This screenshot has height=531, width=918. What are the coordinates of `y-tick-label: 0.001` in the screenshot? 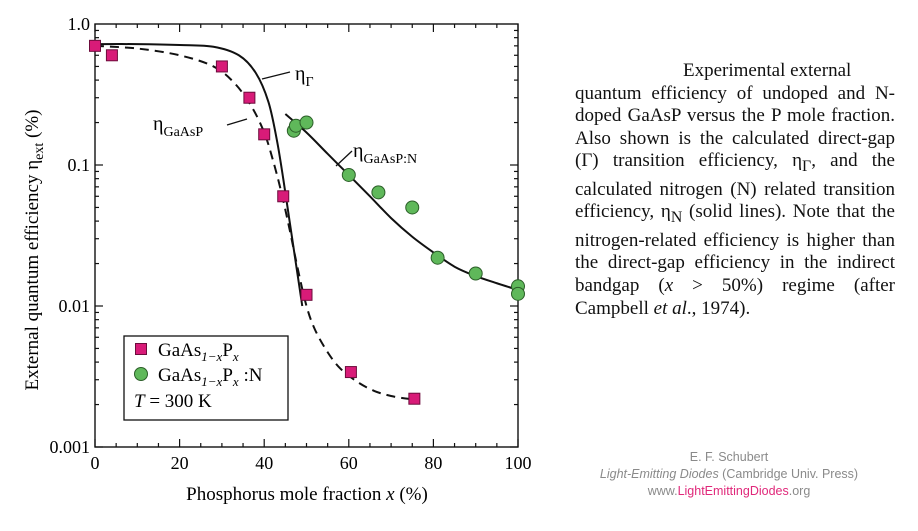 It's located at (70, 447).